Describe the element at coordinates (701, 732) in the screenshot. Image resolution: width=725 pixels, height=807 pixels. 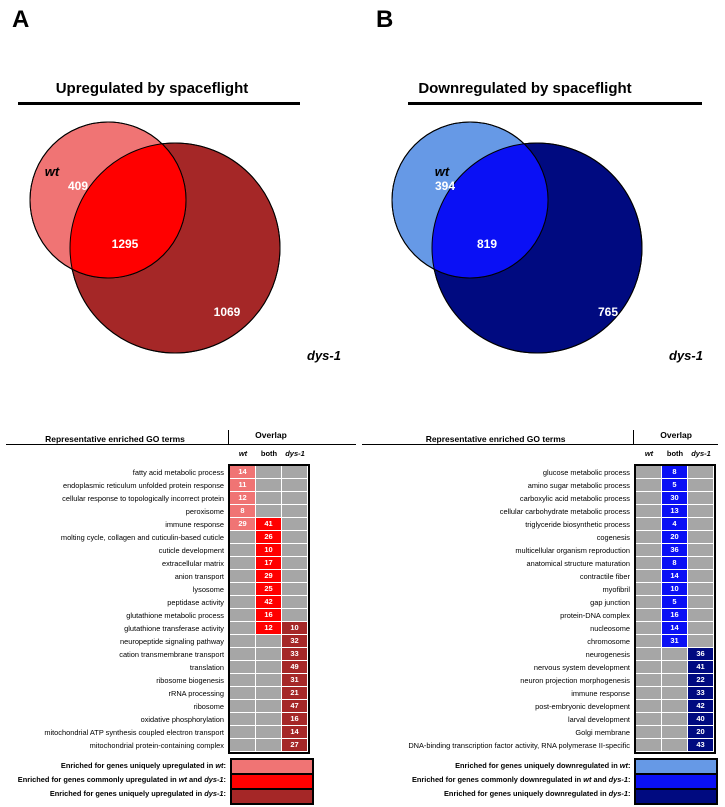
I see `overlap-cell: 20` at that location.